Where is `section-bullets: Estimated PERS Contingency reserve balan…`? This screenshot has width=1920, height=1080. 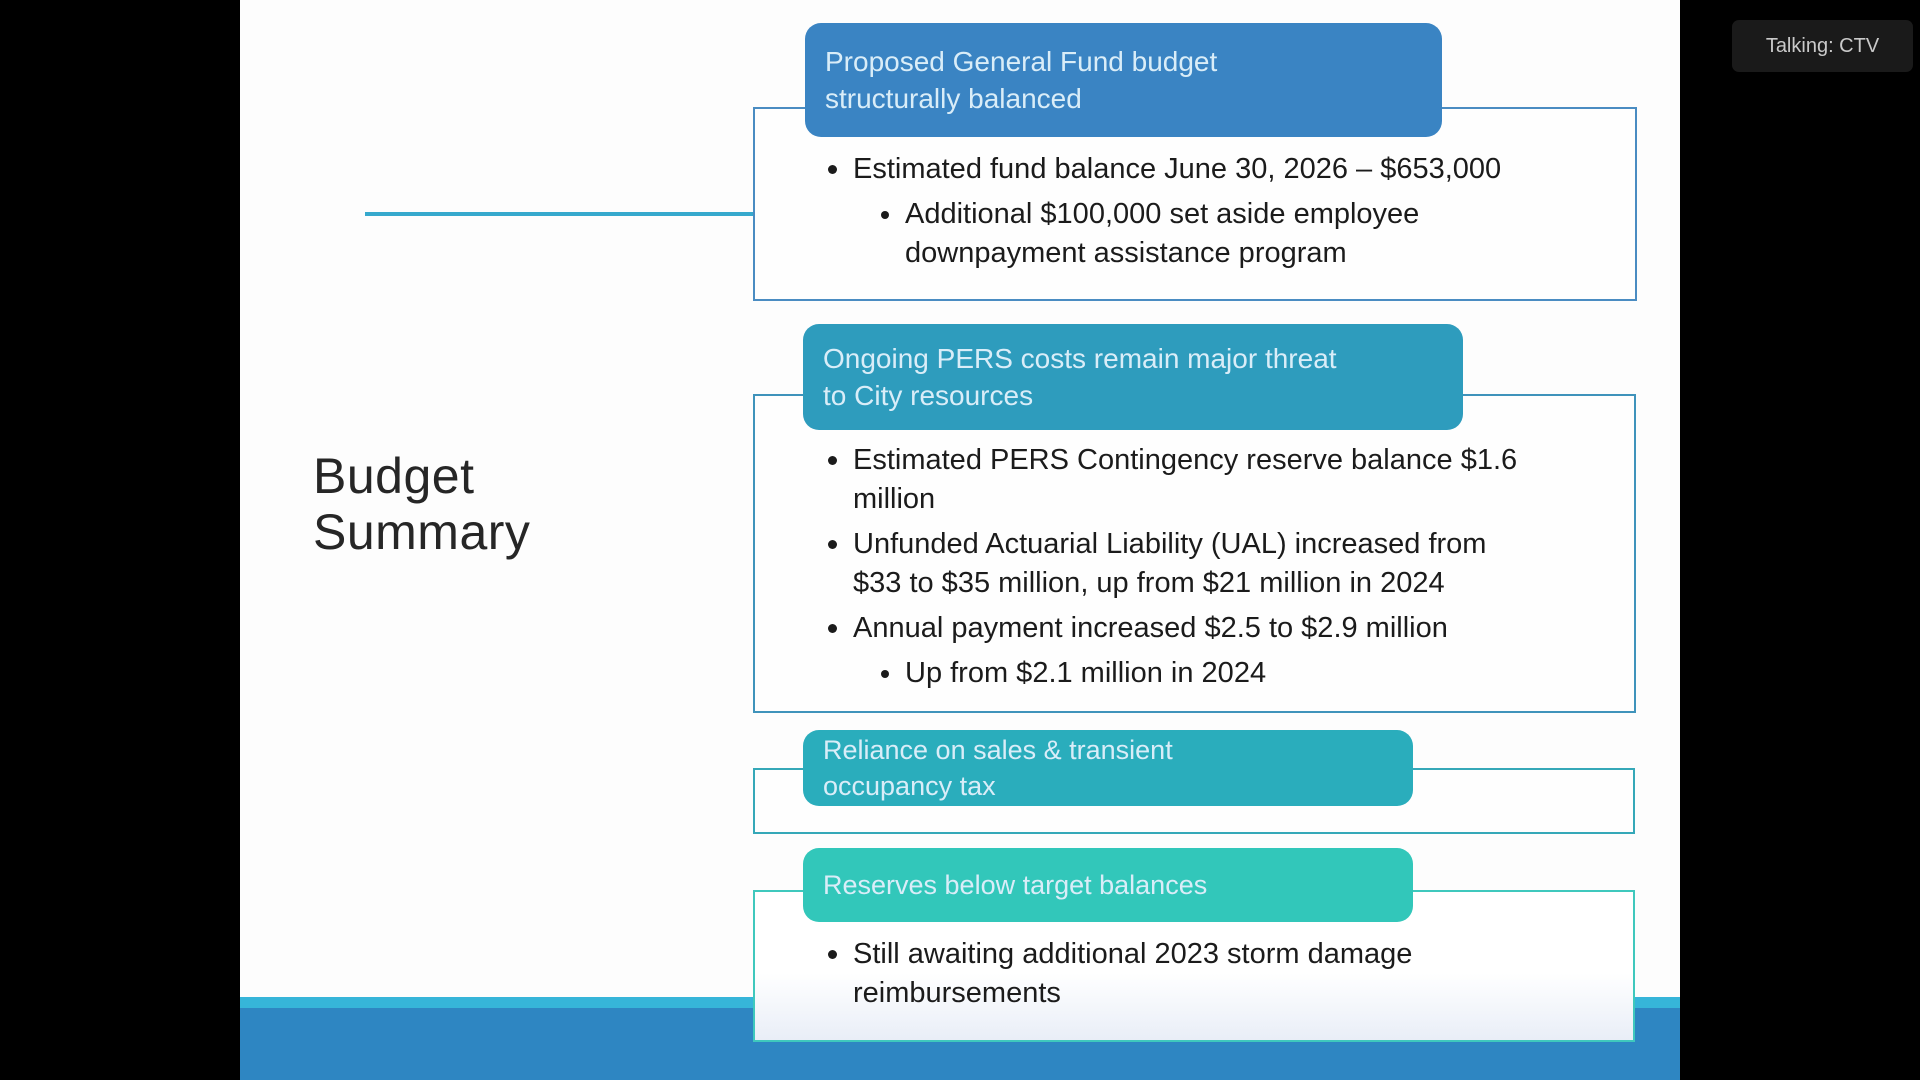
section-bullets: Estimated PERS Contingency reserve balan… is located at coordinates (1253, 570).